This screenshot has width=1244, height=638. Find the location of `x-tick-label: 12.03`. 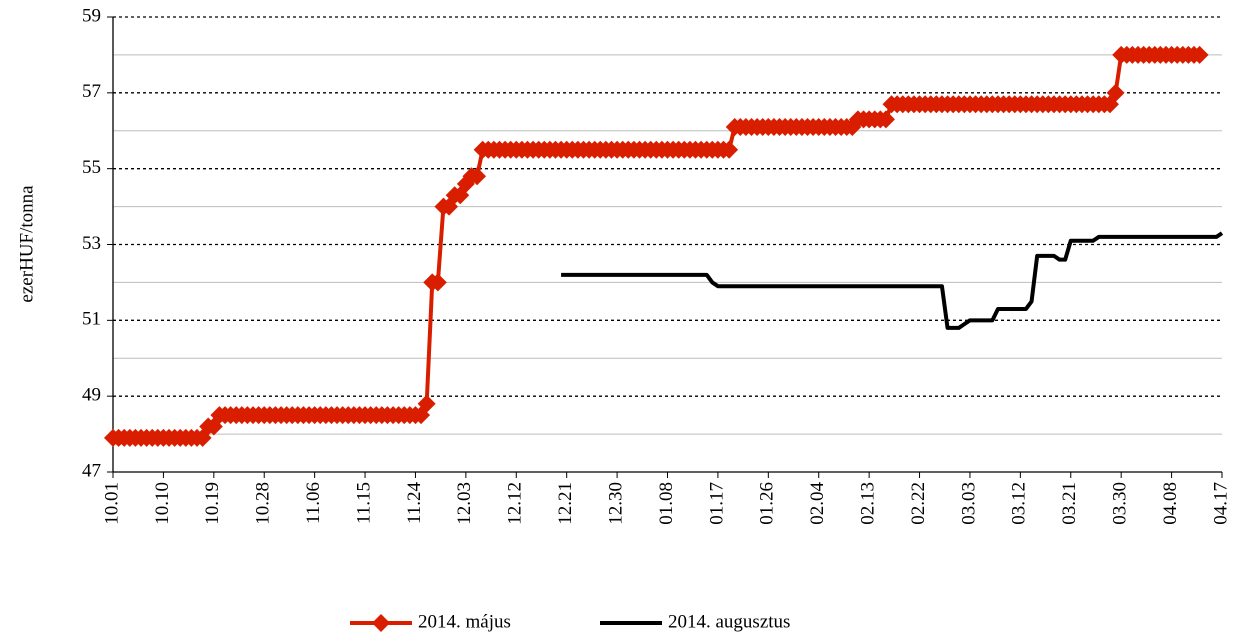

x-tick-label: 12.03 is located at coordinates (464, 503).